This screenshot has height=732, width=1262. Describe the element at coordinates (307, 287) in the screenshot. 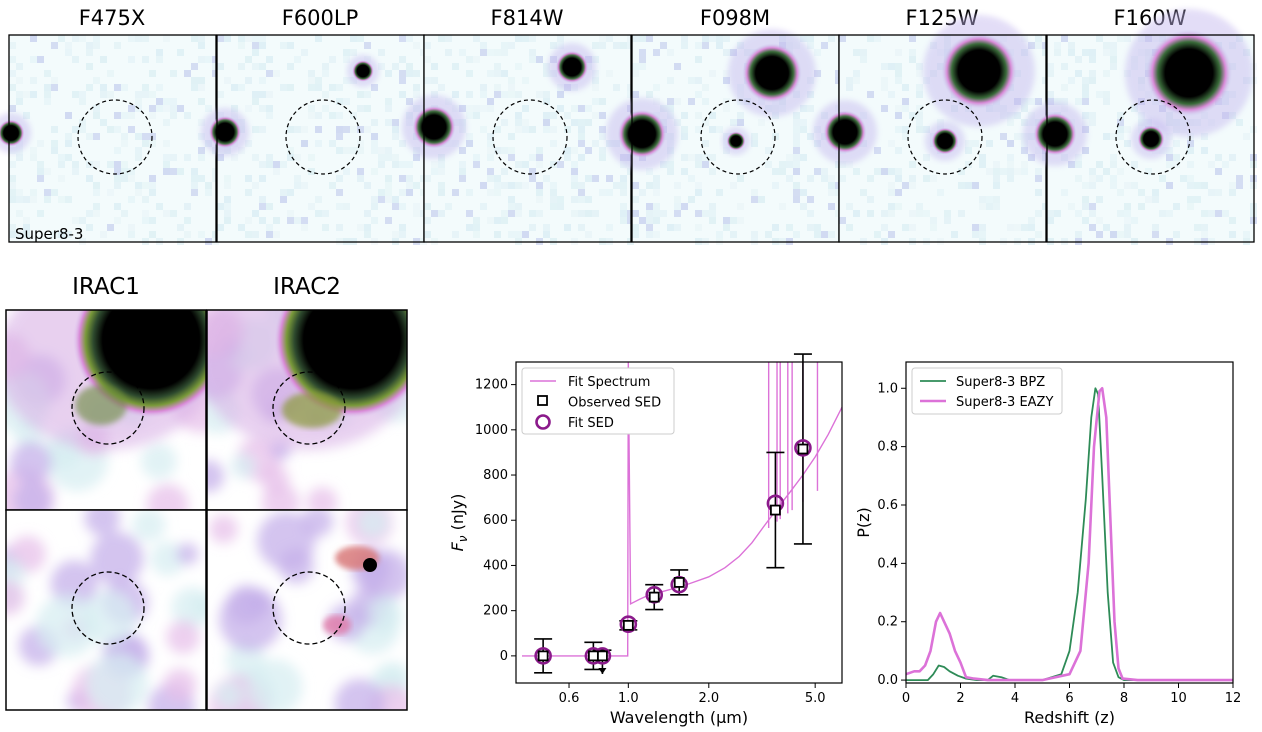

I see `irac-label-2: IRAC2` at that location.